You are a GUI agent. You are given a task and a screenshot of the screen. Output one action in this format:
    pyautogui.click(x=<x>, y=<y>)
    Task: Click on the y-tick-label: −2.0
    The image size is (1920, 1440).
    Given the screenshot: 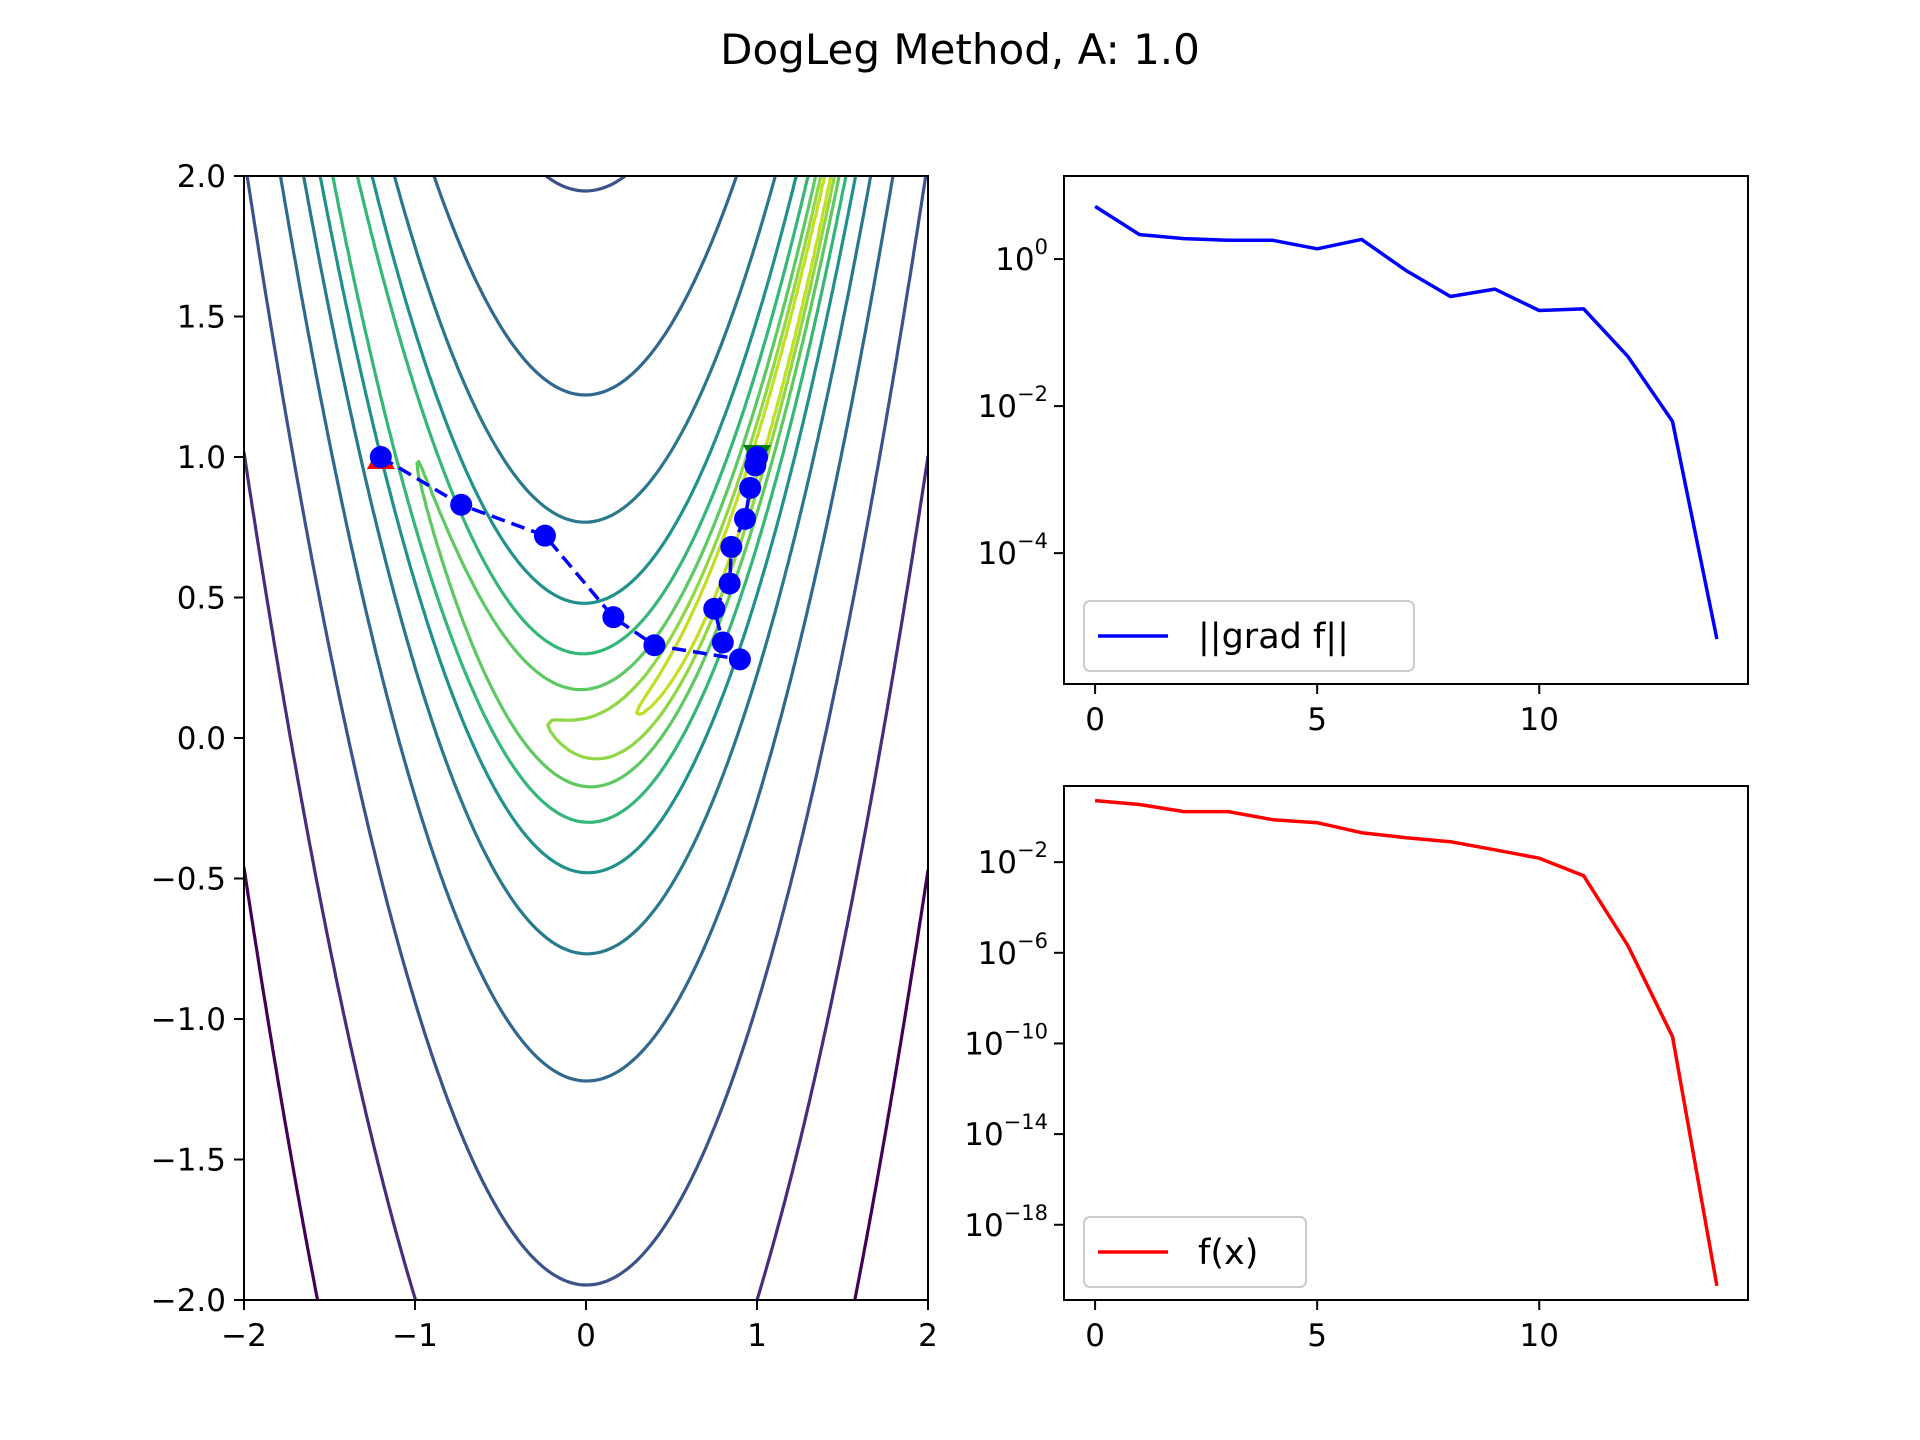 What is the action you would take?
    pyautogui.click(x=188, y=1301)
    